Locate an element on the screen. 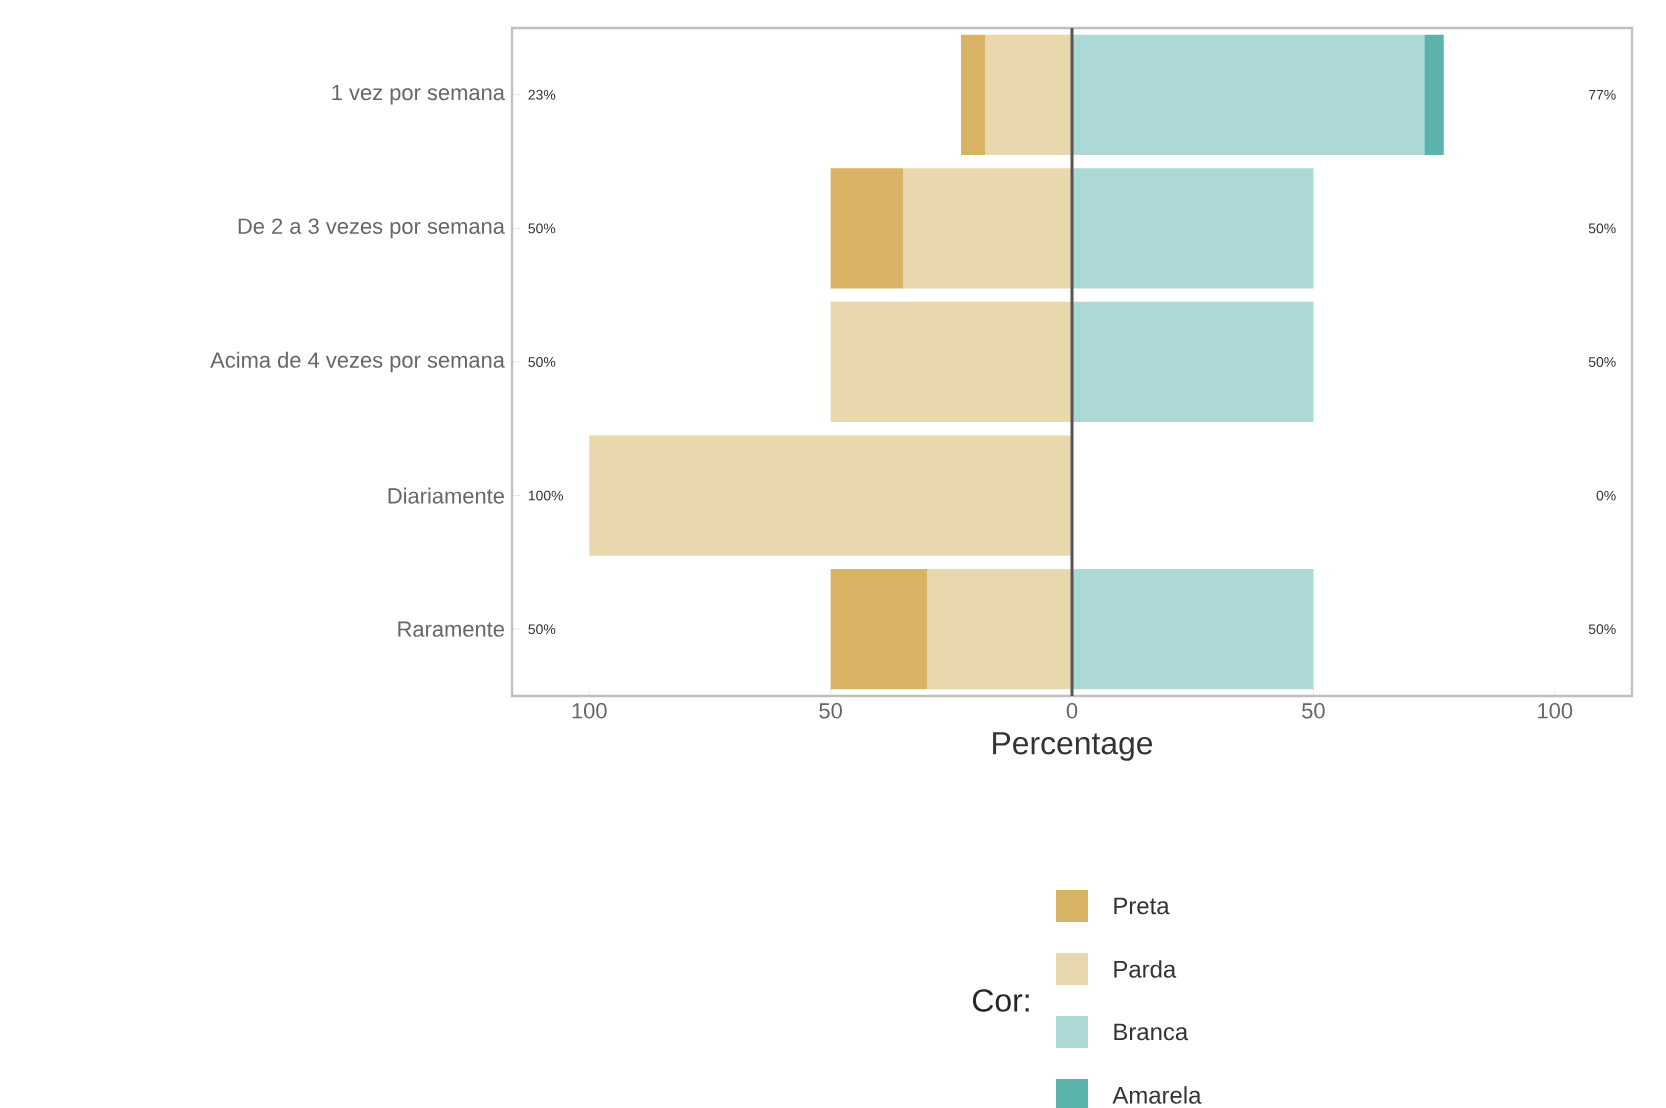 The width and height of the screenshot is (1666, 1108). legend-title: Cor: is located at coordinates (1001, 1000).